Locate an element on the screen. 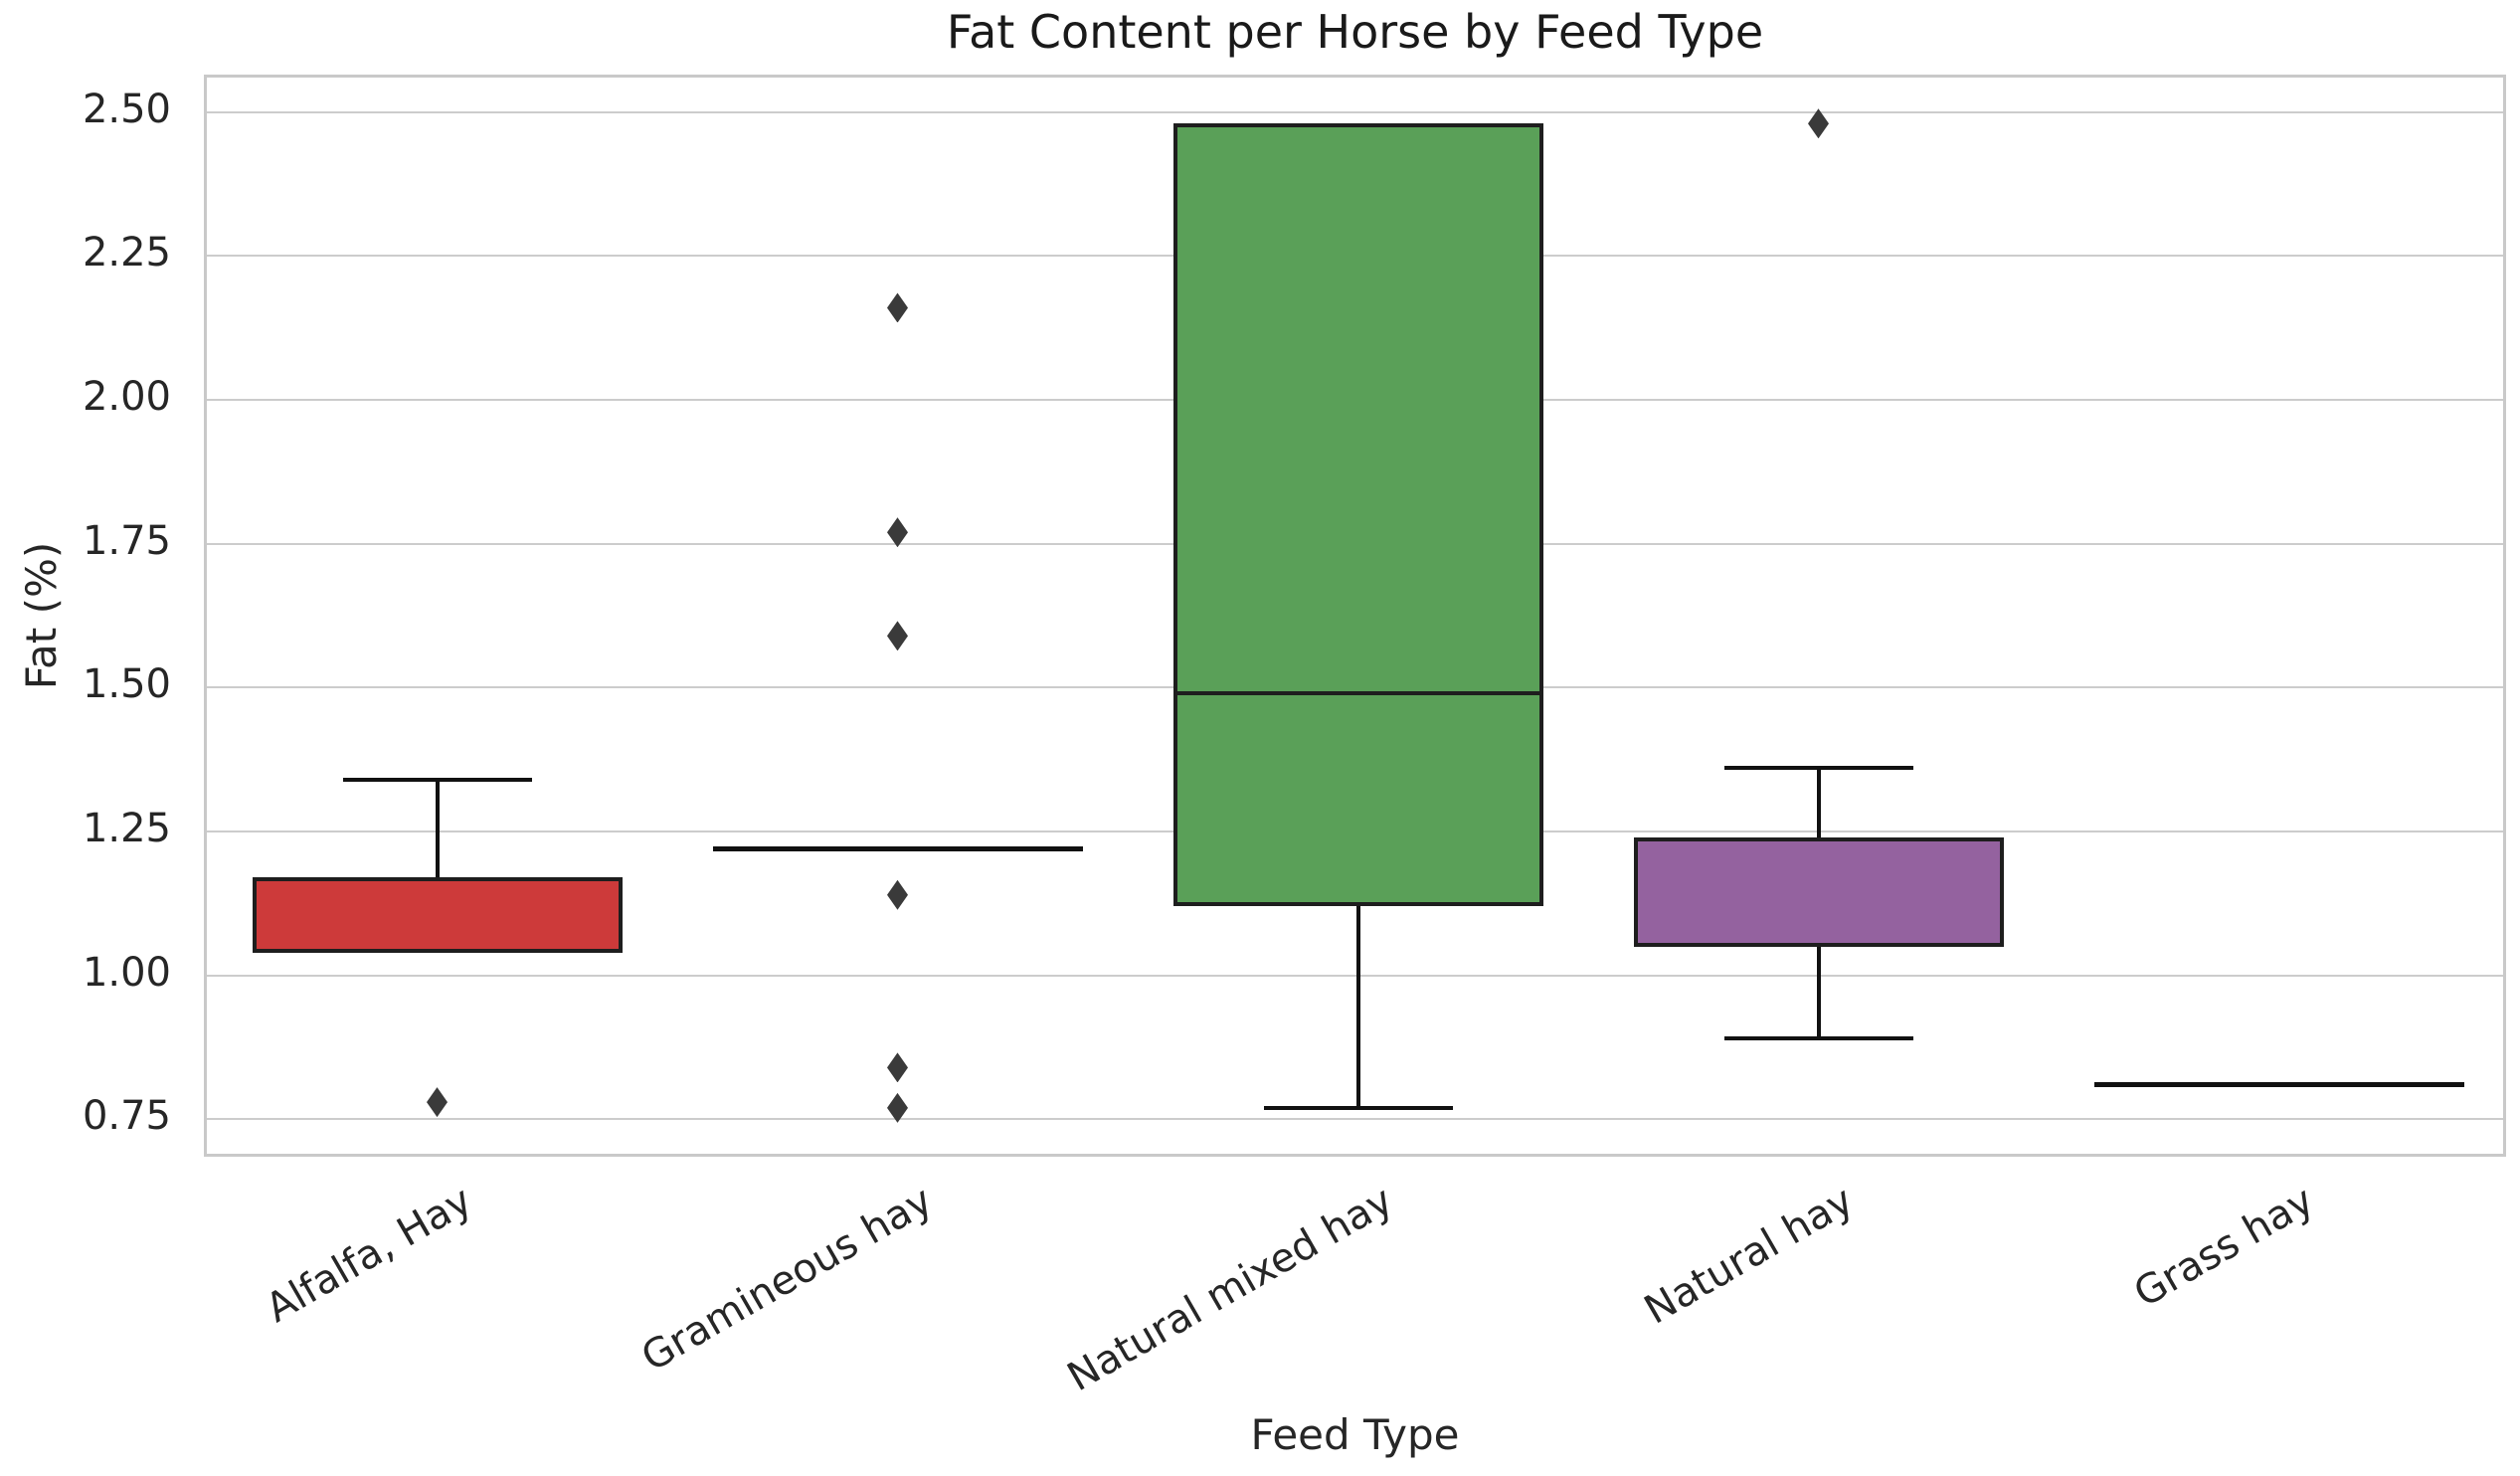 The height and width of the screenshot is (1476, 2520). lower-whisker-cap-natural-hay is located at coordinates (1818, 1038).